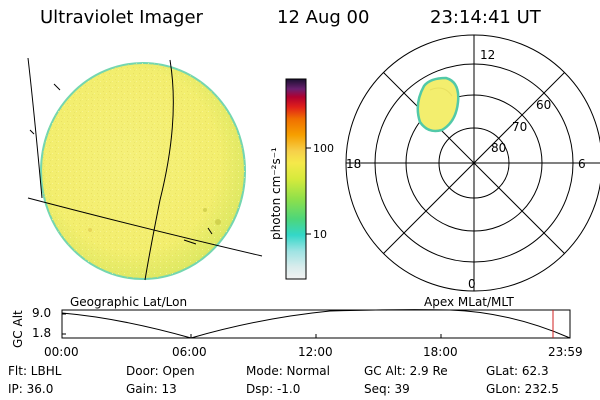  Describe the element at coordinates (498, 148) in the screenshot. I see `mlat-label-80: 80` at that location.